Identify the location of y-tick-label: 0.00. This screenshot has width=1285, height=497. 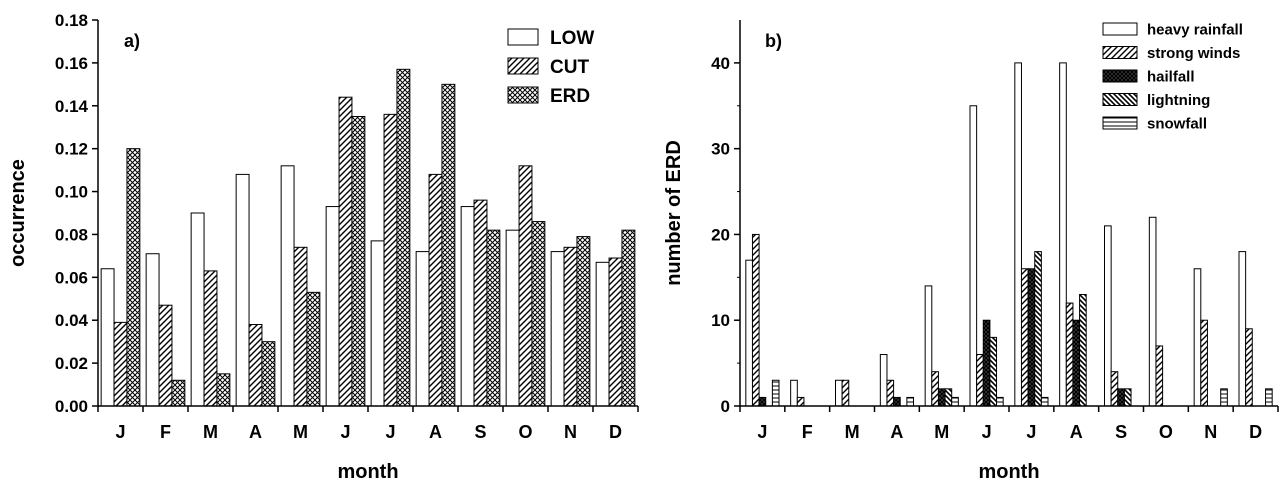
(71, 406).